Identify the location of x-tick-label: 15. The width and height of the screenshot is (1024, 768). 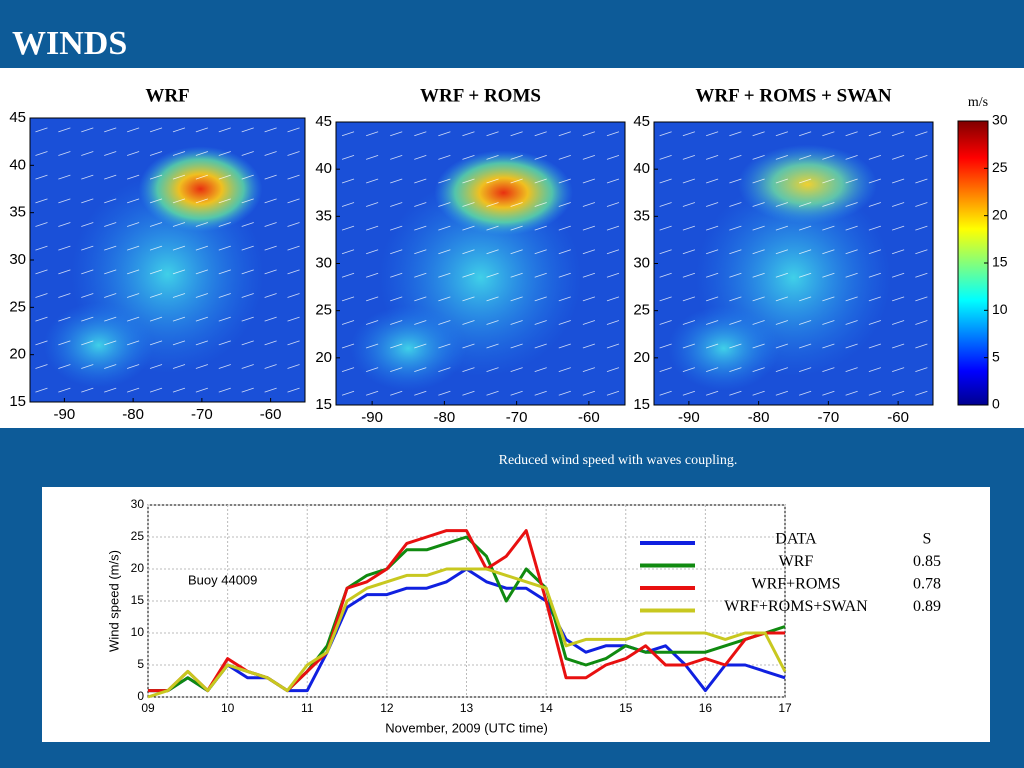
(626, 708).